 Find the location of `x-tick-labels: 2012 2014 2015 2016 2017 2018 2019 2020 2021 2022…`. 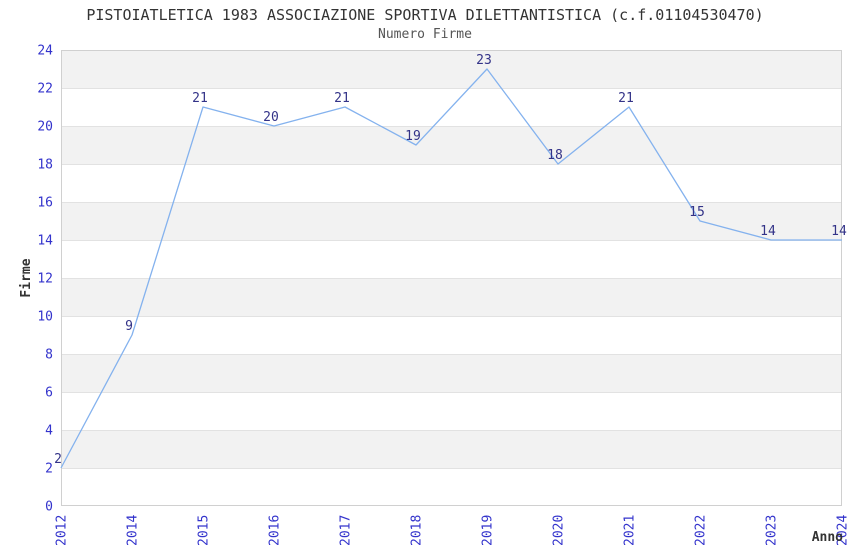

x-tick-labels: 2012 2014 2015 2016 2017 2018 2019 2020 2021 2022… is located at coordinates (452, 530).